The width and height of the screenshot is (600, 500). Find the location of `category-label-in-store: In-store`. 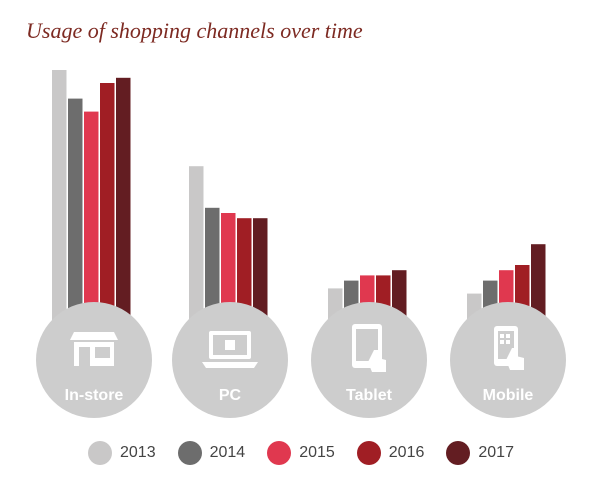

category-label-in-store: In-store is located at coordinates (94, 395).